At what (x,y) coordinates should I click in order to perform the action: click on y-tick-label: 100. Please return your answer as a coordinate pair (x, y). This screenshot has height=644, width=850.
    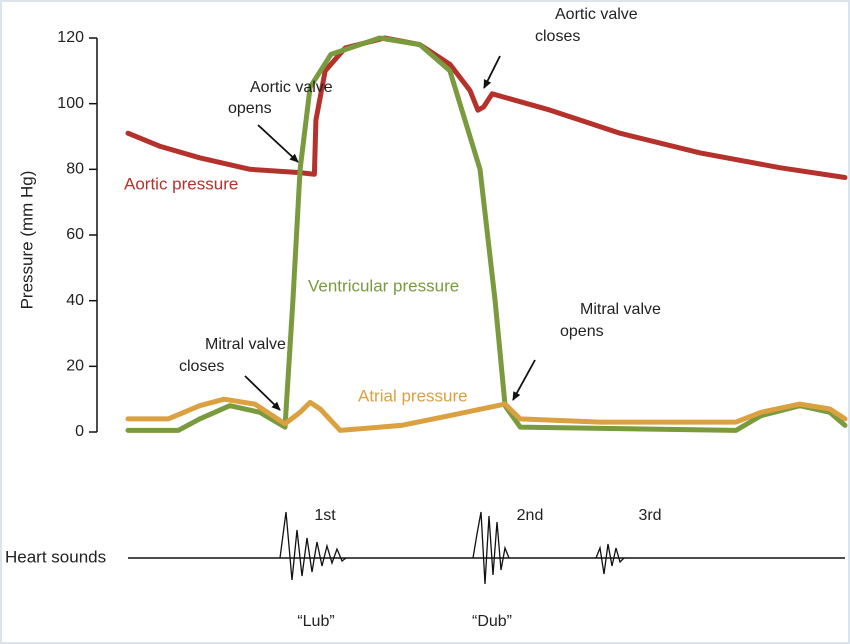
    Looking at the image, I should click on (70, 103).